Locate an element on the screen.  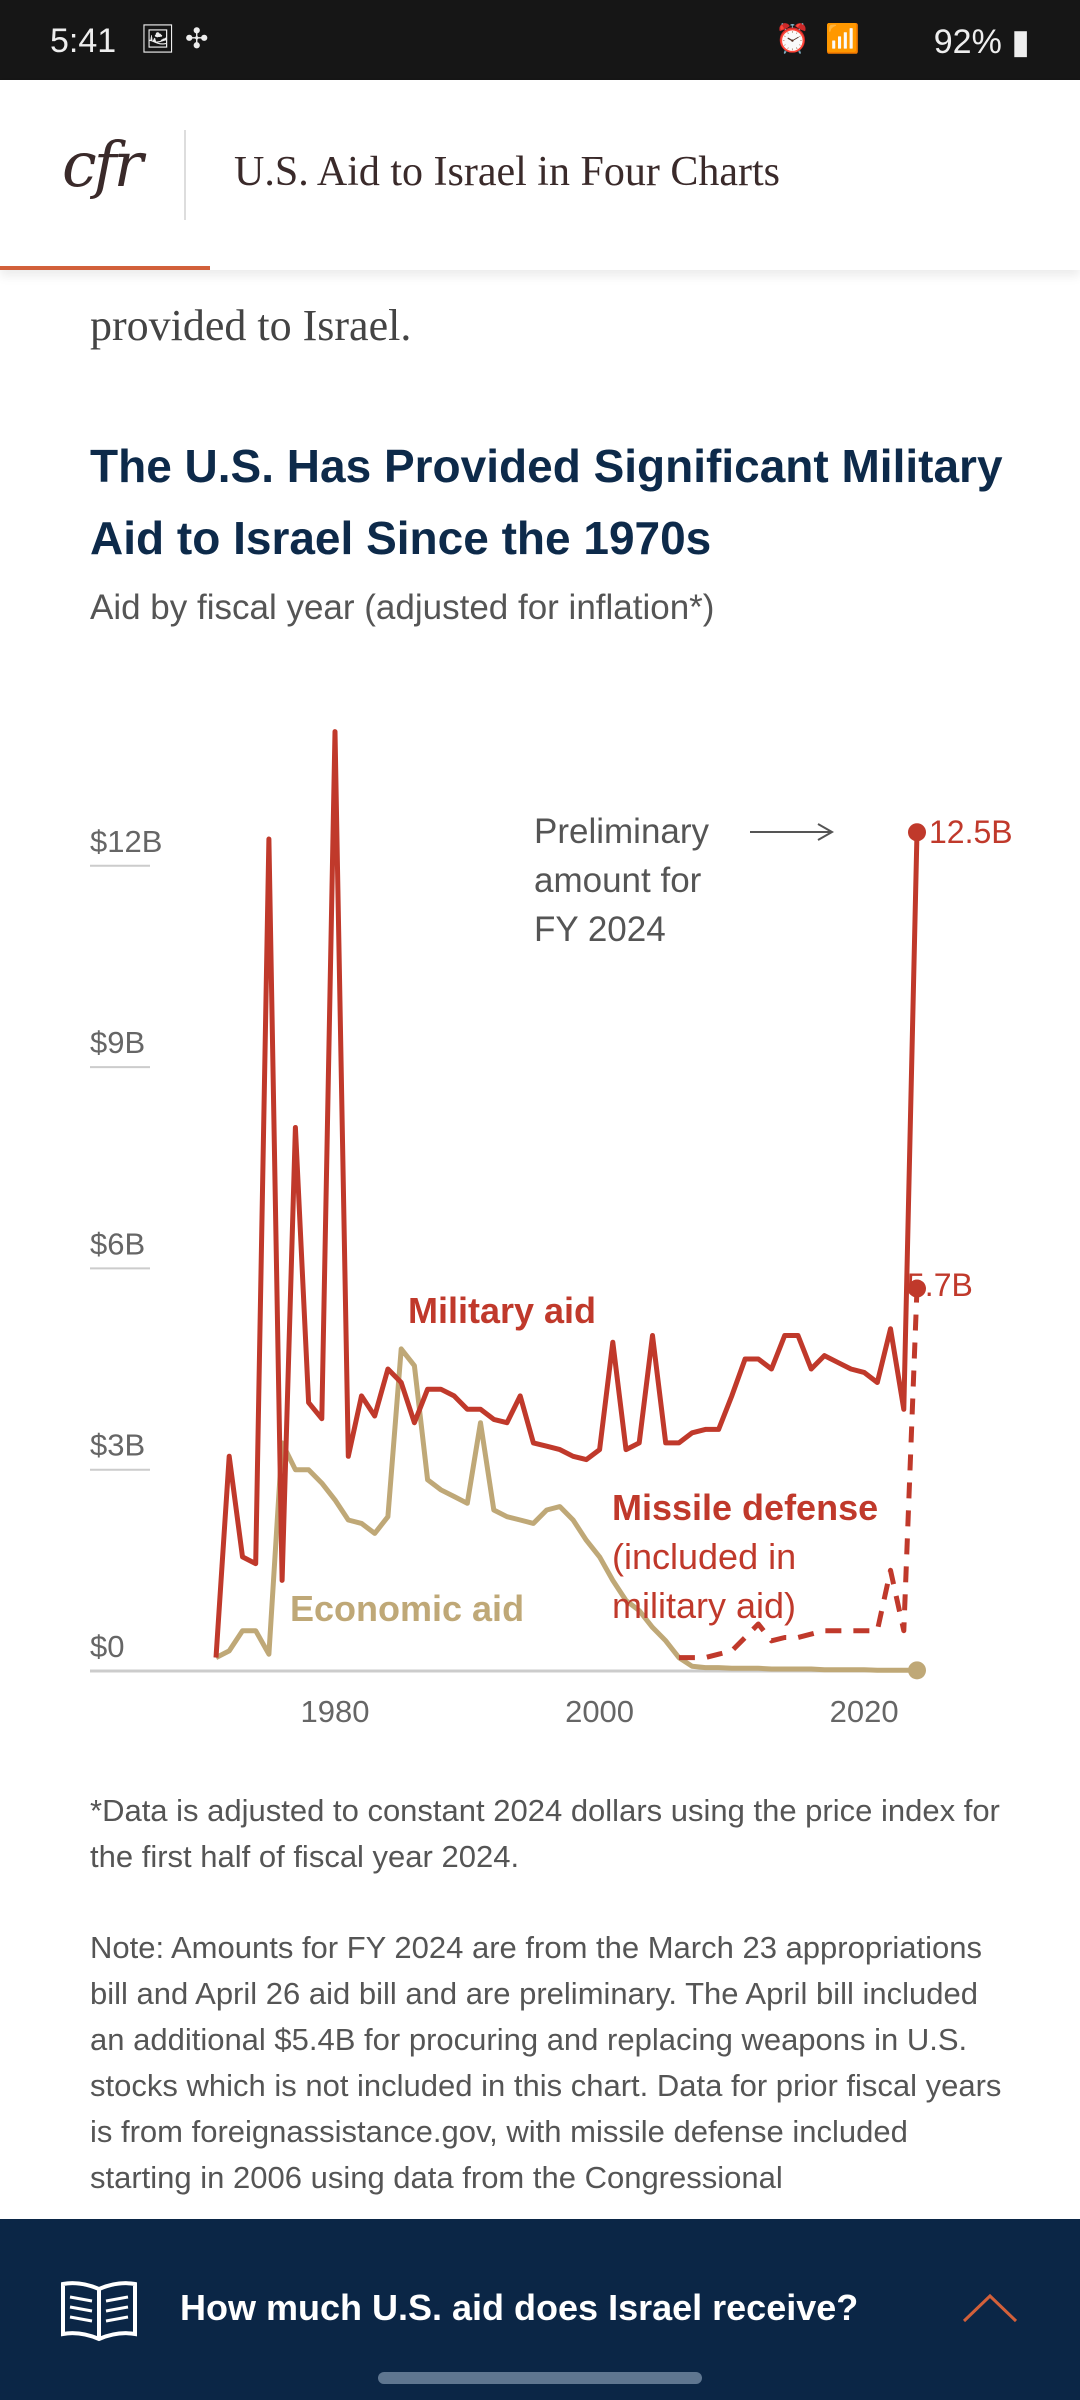
image-icon: 🖼 is located at coordinates (158, 38).